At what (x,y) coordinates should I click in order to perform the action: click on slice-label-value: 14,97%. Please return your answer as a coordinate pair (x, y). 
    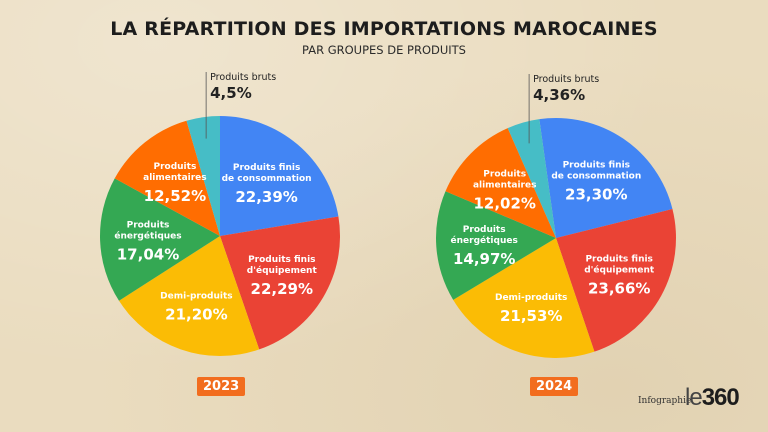
    Looking at the image, I should click on (484, 259).